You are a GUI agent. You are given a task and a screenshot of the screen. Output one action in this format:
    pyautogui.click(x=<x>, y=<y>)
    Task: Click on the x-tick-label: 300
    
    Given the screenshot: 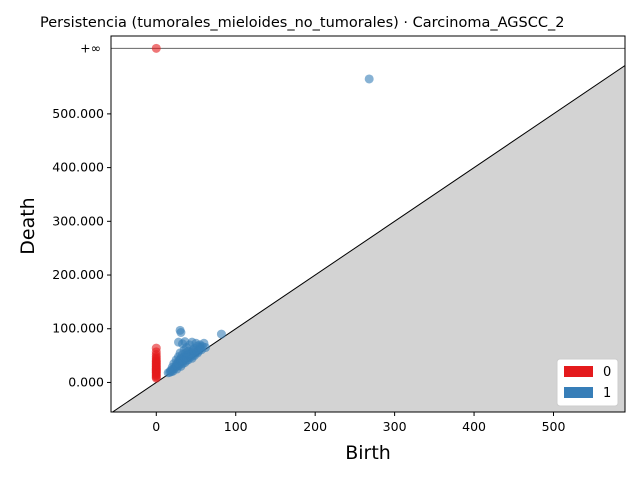 What is the action you would take?
    pyautogui.click(x=395, y=426)
    